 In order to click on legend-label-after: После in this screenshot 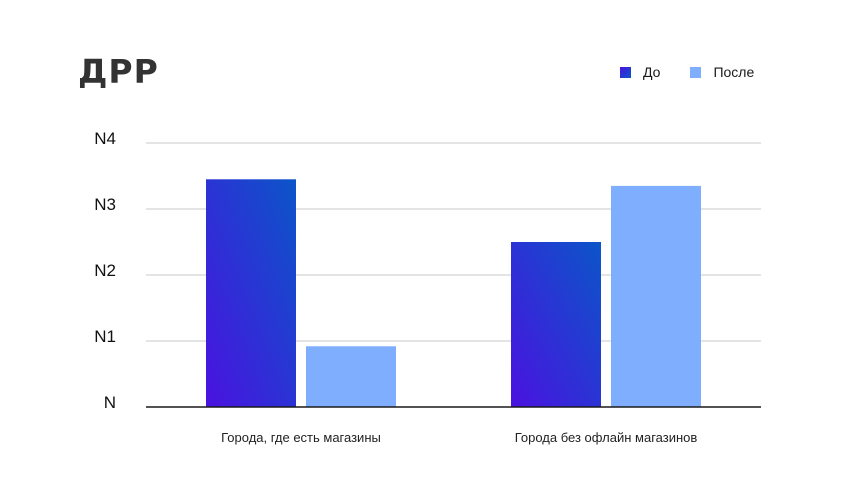, I will do `click(734, 72)`.